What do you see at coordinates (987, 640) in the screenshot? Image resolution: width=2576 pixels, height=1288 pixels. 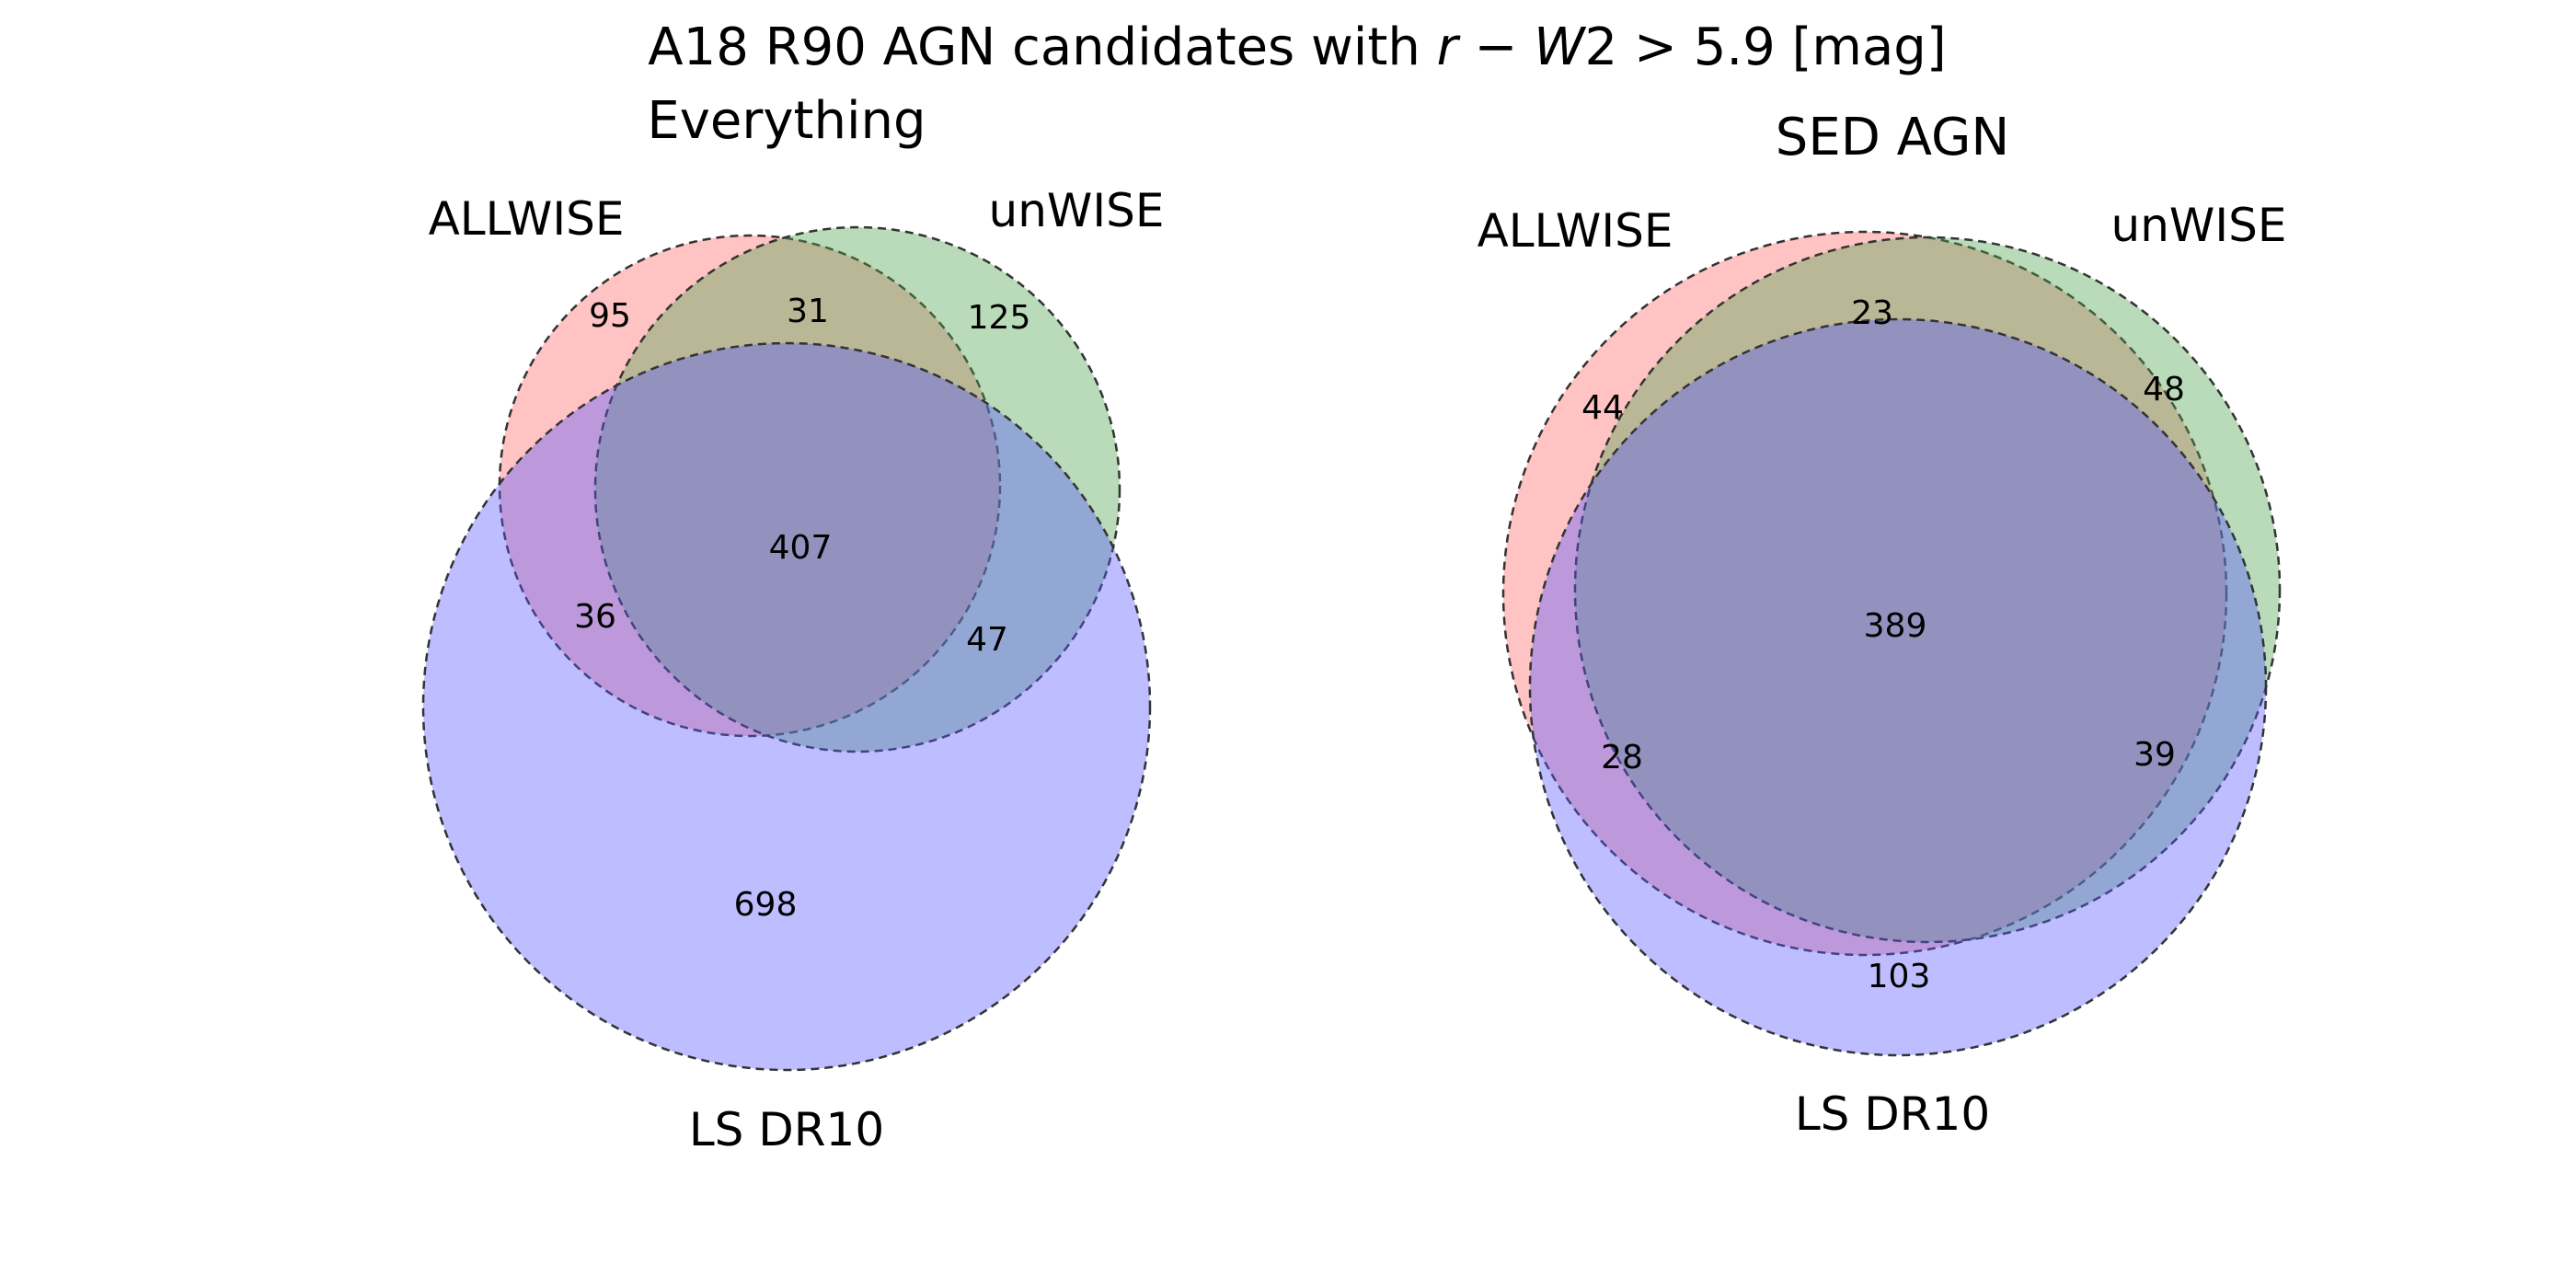 I see `region-count-unwise-lsdr10: 47` at bounding box center [987, 640].